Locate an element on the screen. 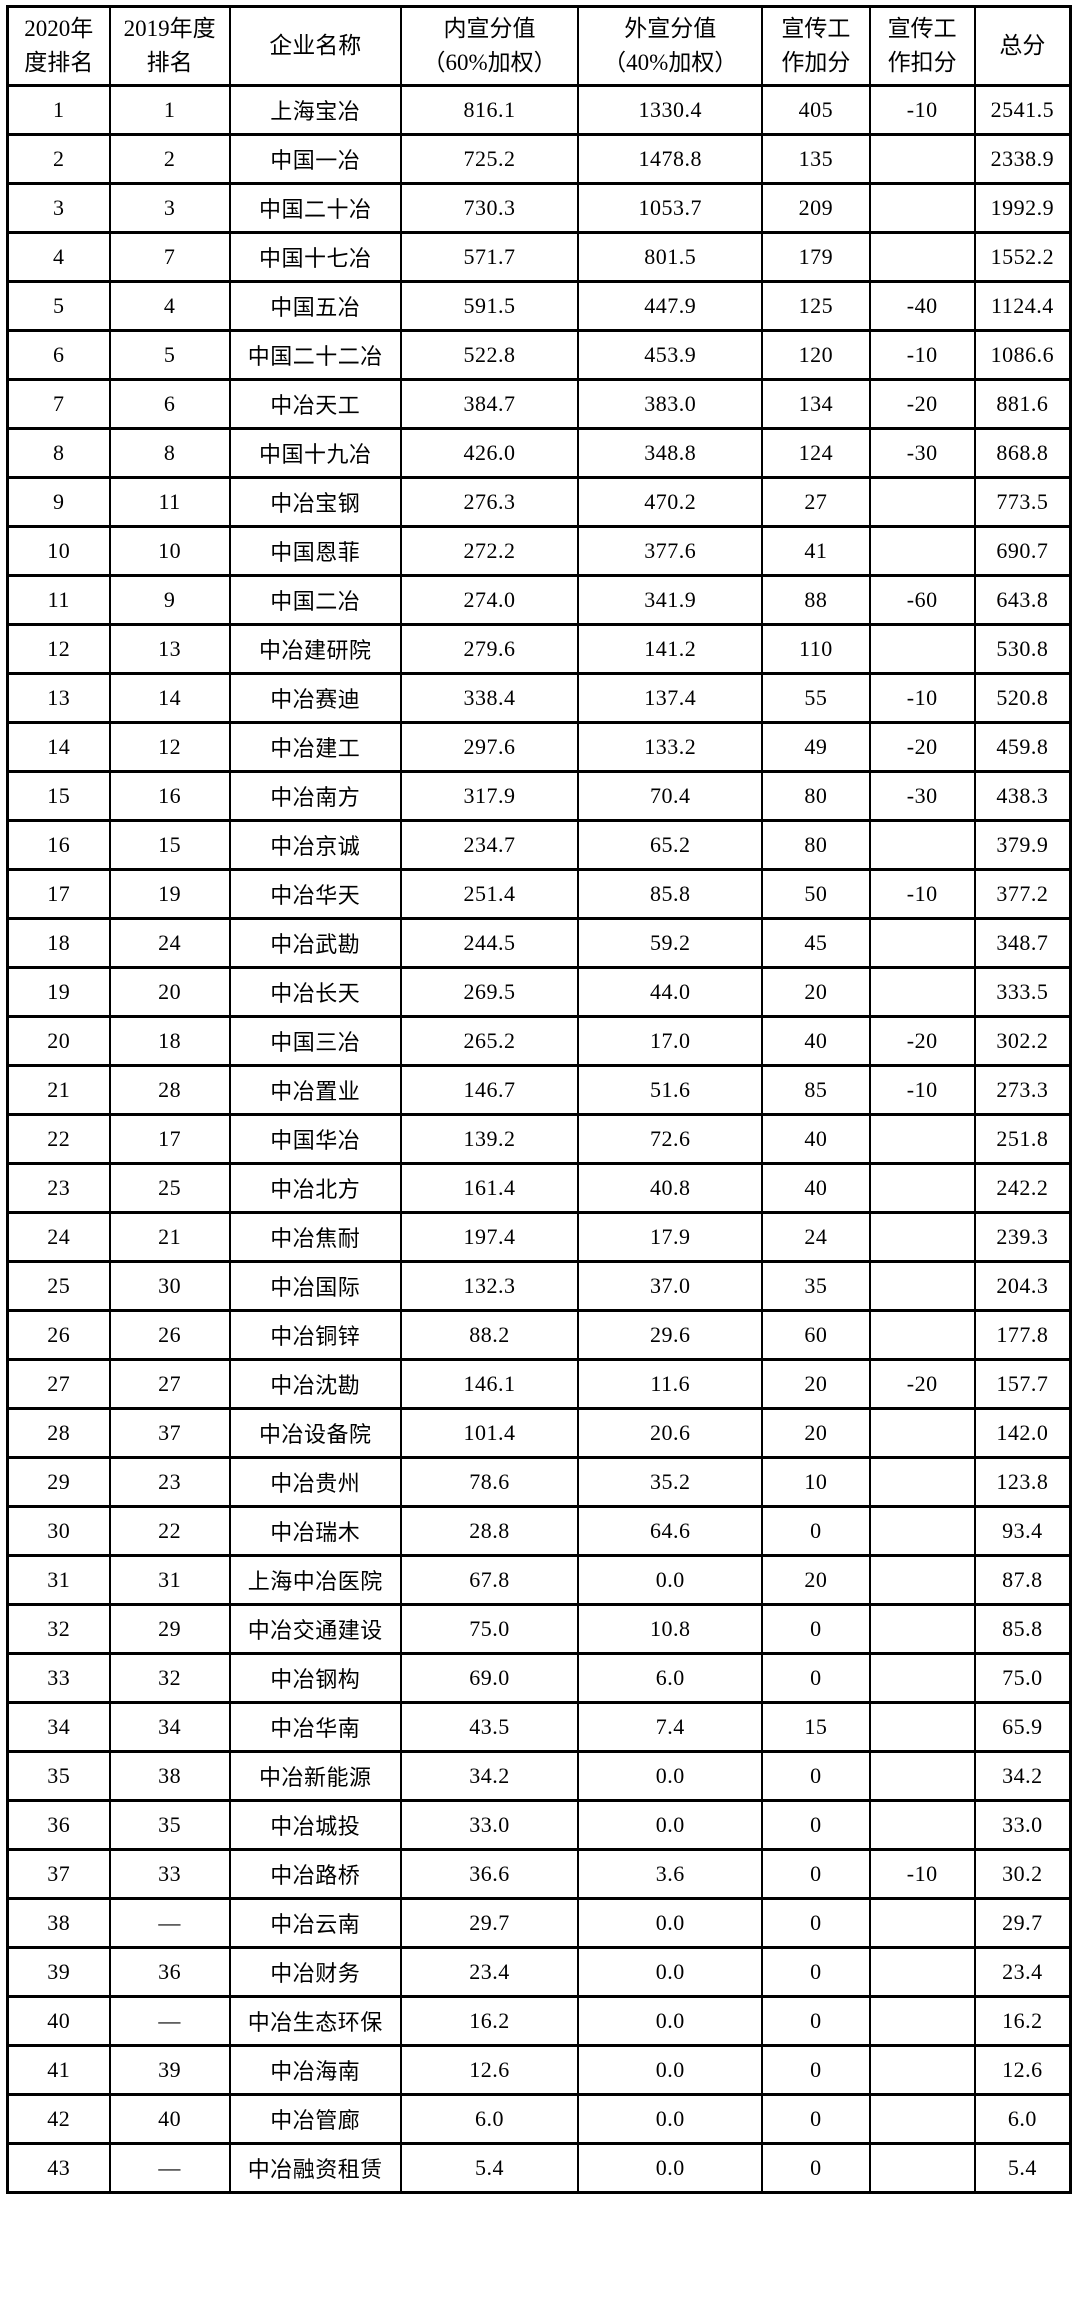 Image resolution: width=1080 pixels, height=2311 pixels. cell-company_name: 中国华冶 is located at coordinates (315, 1139).